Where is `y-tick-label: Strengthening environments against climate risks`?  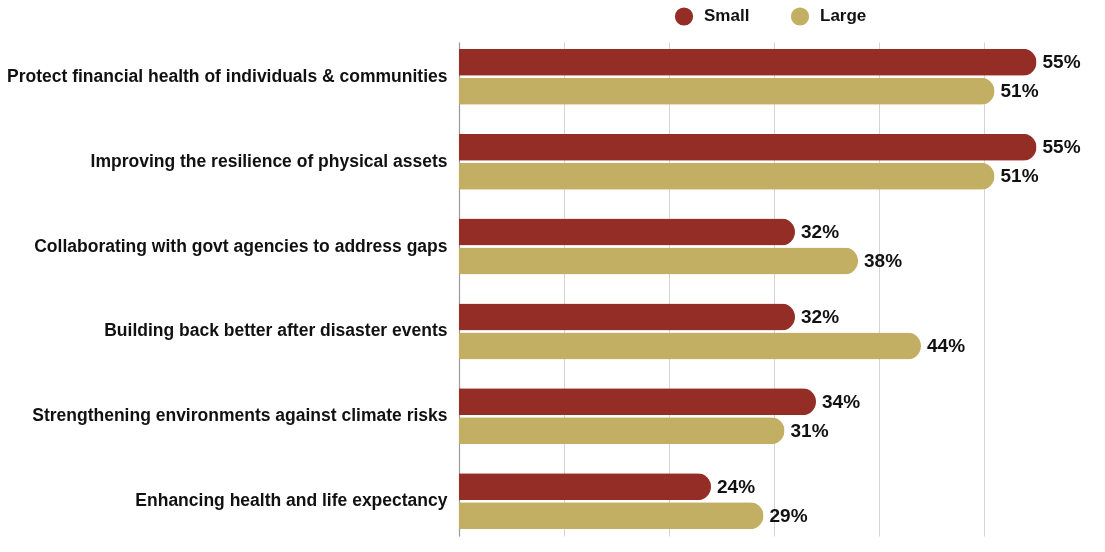
y-tick-label: Strengthening environments against climate risks is located at coordinates (240, 415).